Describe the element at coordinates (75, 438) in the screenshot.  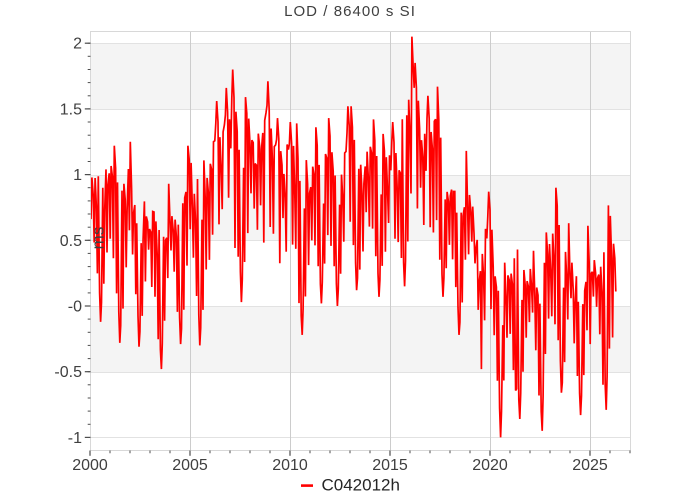
I see `svg-text: -1` at that location.